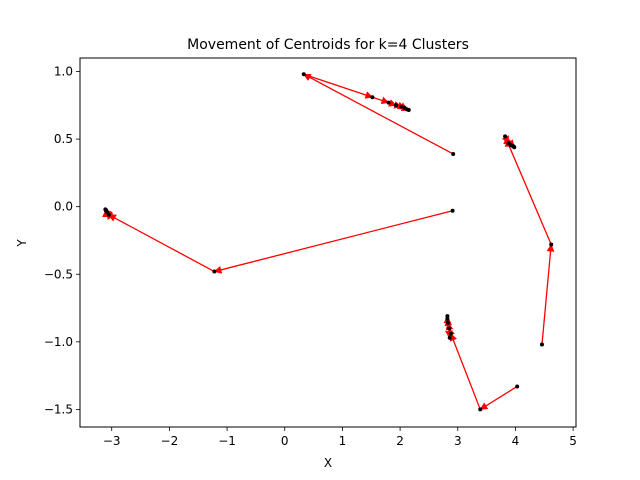 This screenshot has width=640, height=480. What do you see at coordinates (285, 441) in the screenshot?
I see `x-tick-label: 0` at bounding box center [285, 441].